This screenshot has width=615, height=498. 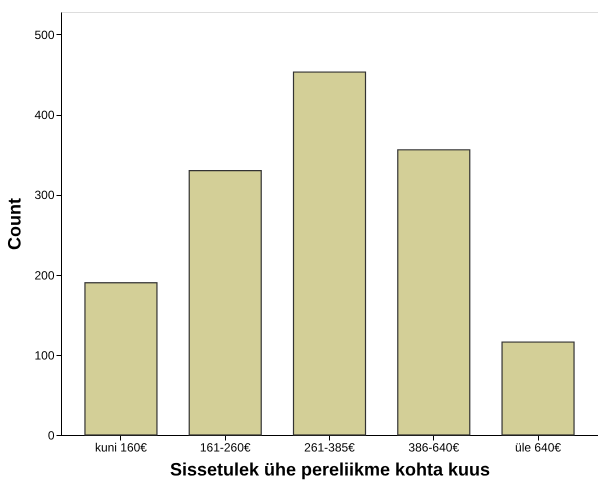 I want to click on x-axis-title: Sissetulek ühe pereliikme kohta kuus, so click(x=330, y=470).